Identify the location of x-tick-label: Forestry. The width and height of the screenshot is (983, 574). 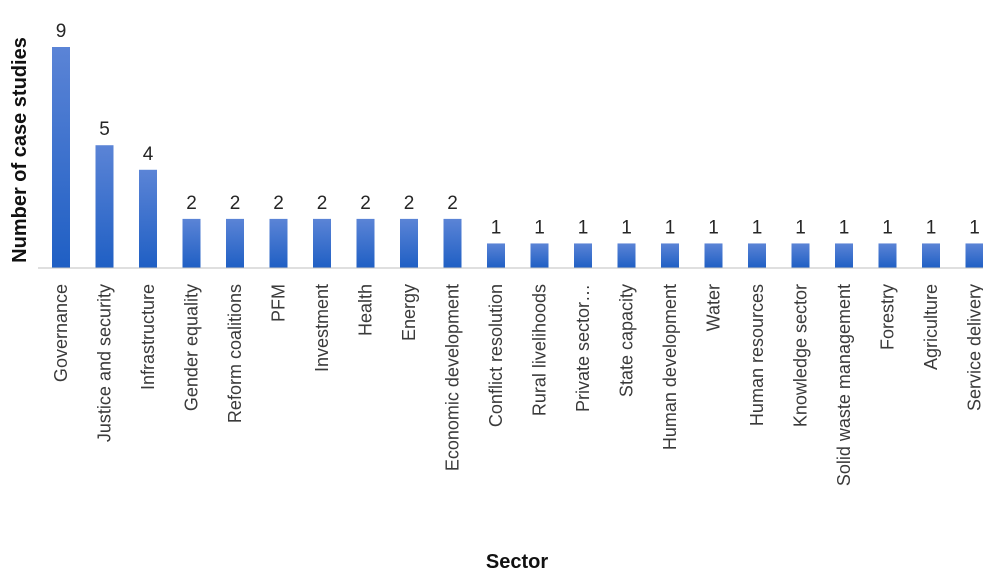
(888, 317).